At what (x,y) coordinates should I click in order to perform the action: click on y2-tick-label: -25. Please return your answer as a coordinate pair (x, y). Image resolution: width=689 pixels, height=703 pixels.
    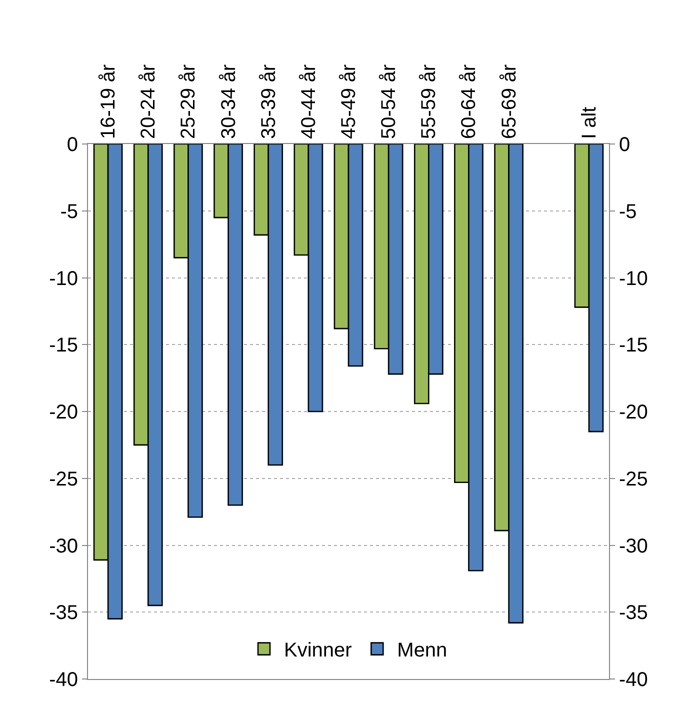
    Looking at the image, I should click on (633, 479).